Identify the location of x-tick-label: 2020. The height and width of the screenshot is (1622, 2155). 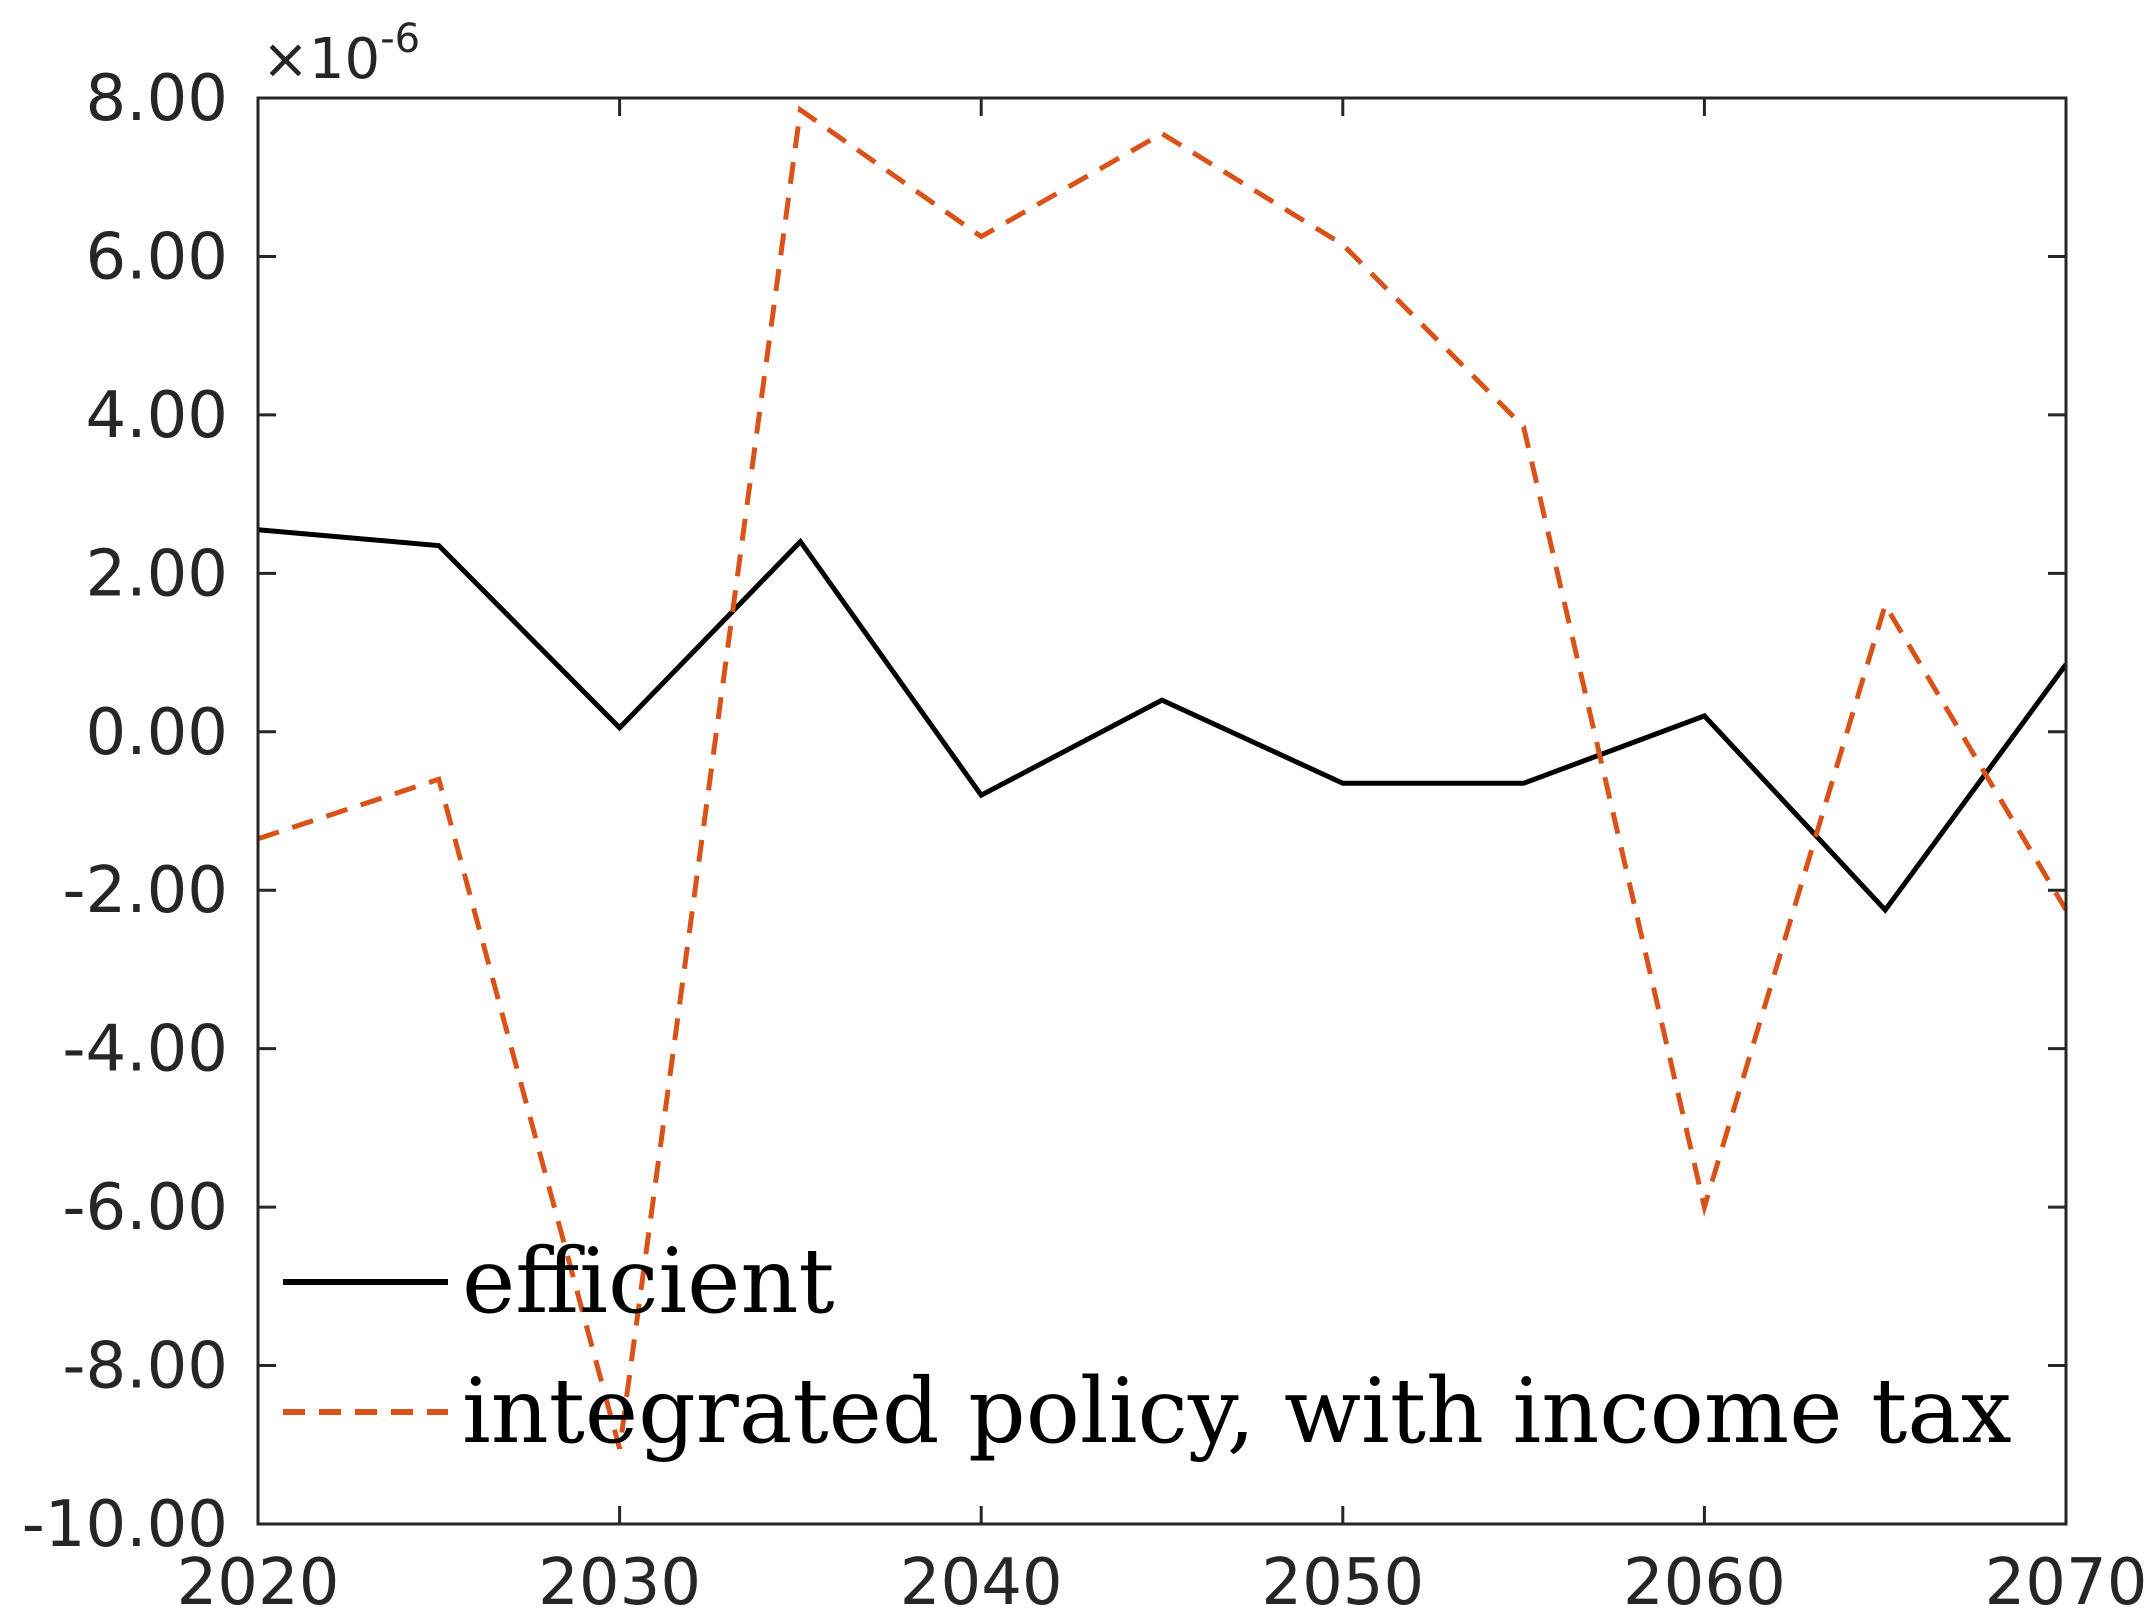
(258, 1583).